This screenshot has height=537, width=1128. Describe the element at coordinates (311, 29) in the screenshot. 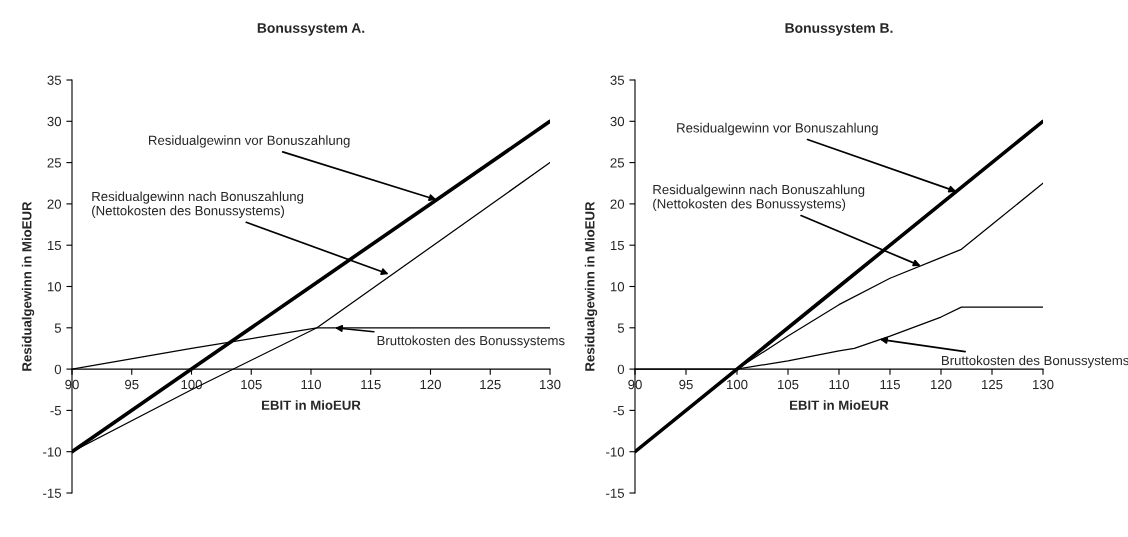

I see `chart-title: Bonussystem A.` at that location.